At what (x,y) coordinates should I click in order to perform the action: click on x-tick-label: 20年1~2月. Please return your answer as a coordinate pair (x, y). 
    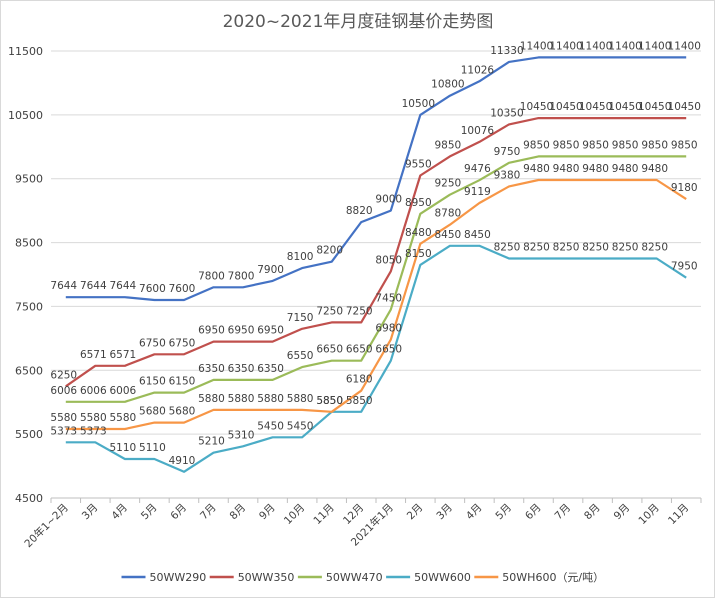
    Looking at the image, I should click on (46, 525).